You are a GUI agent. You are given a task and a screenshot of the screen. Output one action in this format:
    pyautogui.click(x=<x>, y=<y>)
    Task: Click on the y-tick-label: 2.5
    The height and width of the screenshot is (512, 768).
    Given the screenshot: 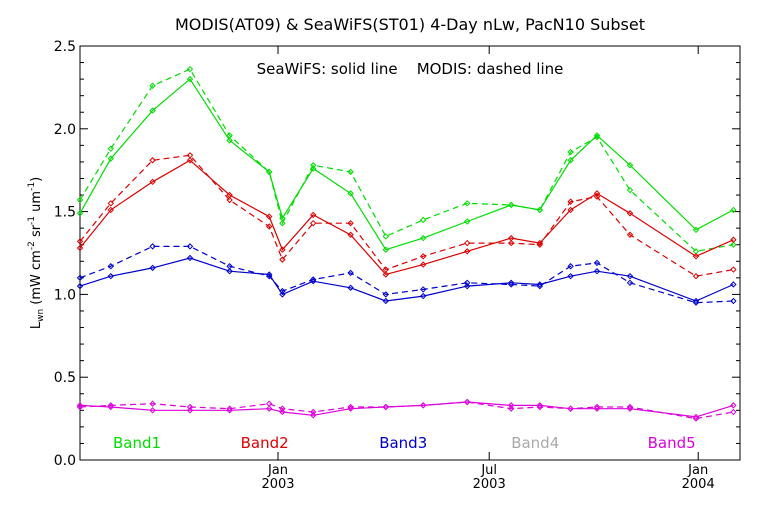 What is the action you would take?
    pyautogui.click(x=65, y=47)
    